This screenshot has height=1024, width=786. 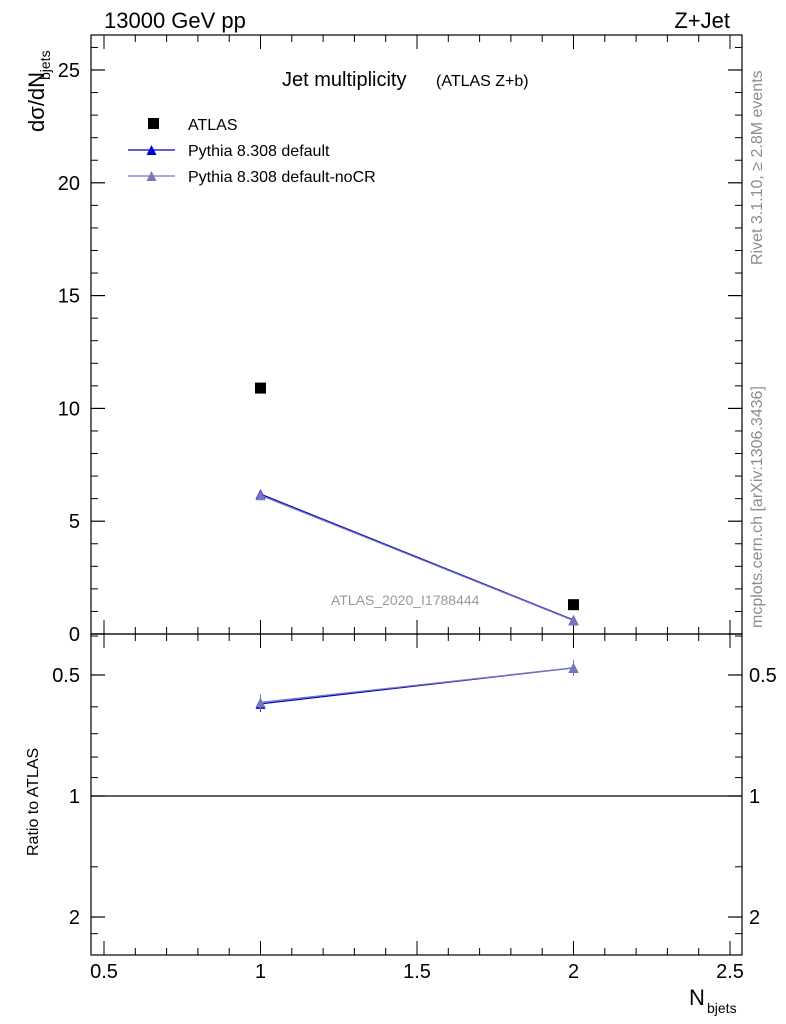 What do you see at coordinates (259, 151) in the screenshot?
I see `legend-label-default: Pythia 8.308 default` at bounding box center [259, 151].